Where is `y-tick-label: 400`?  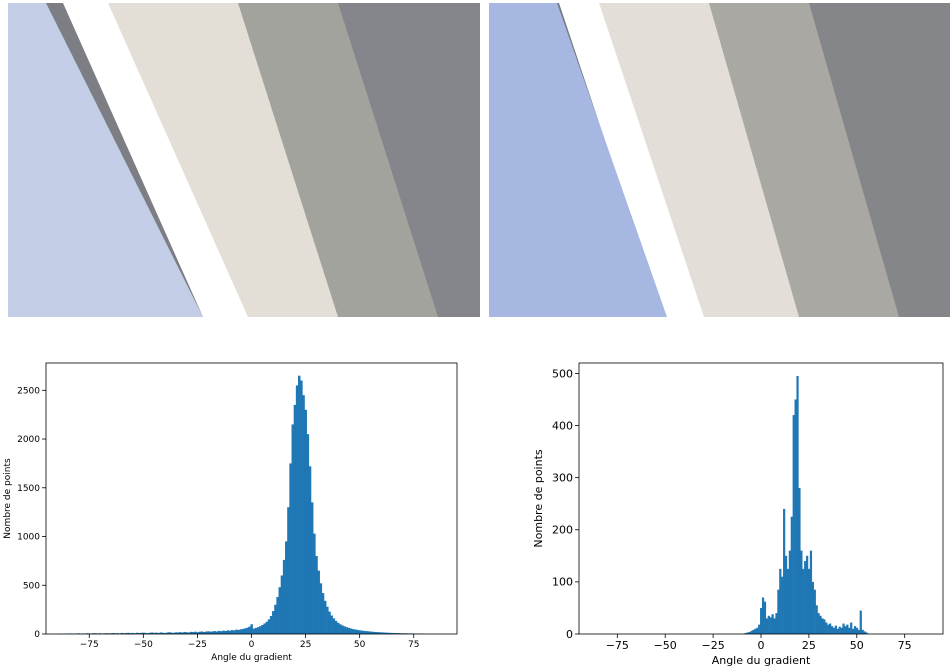 y-tick-label: 400 is located at coordinates (562, 425).